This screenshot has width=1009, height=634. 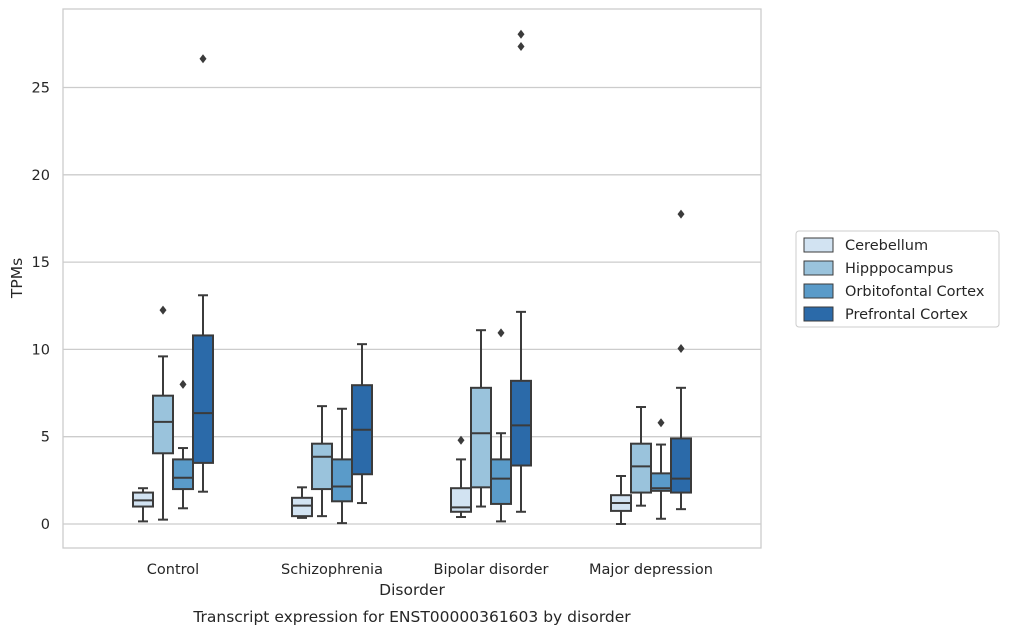 I want to click on y-tick-label: 15, so click(x=41, y=263).